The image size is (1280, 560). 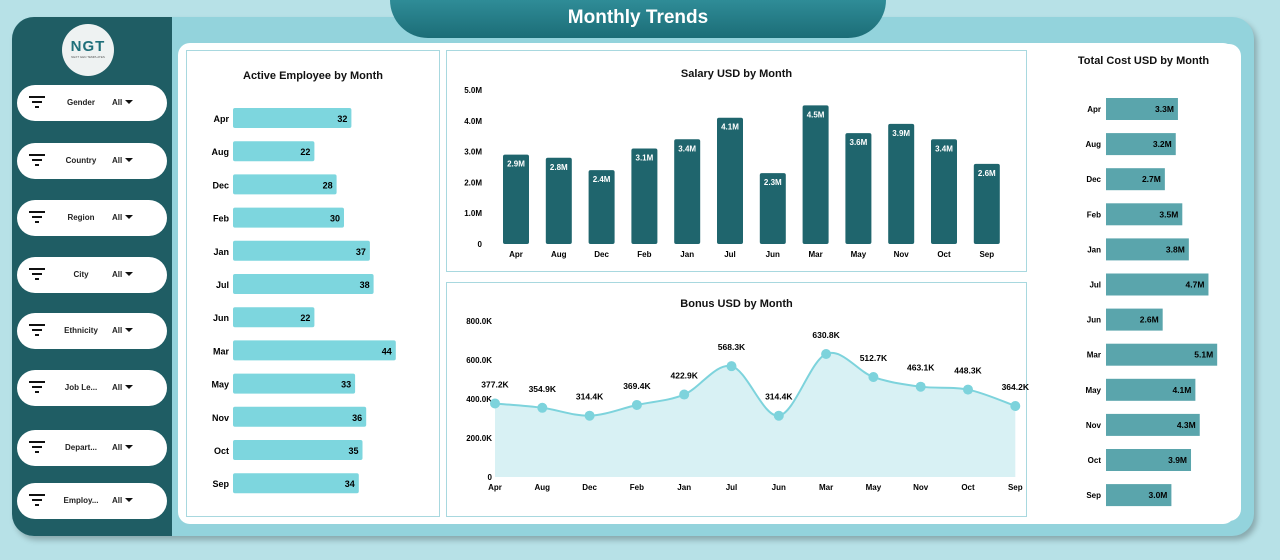 I want to click on chart-title: Active Employee by Month, so click(x=313, y=76).